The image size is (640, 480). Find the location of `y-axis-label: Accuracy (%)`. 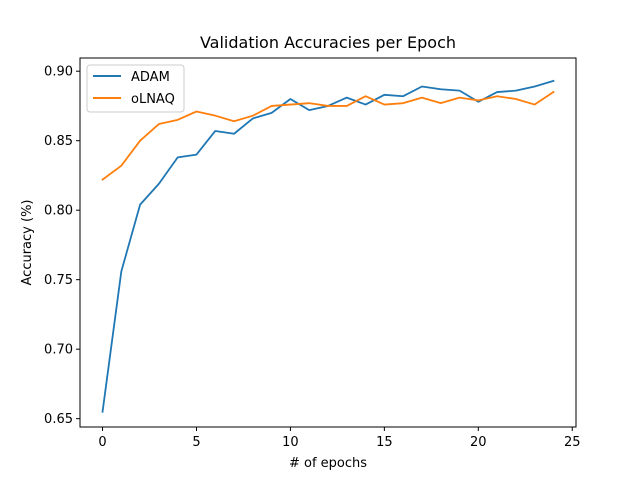

y-axis-label: Accuracy (%) is located at coordinates (27, 243).